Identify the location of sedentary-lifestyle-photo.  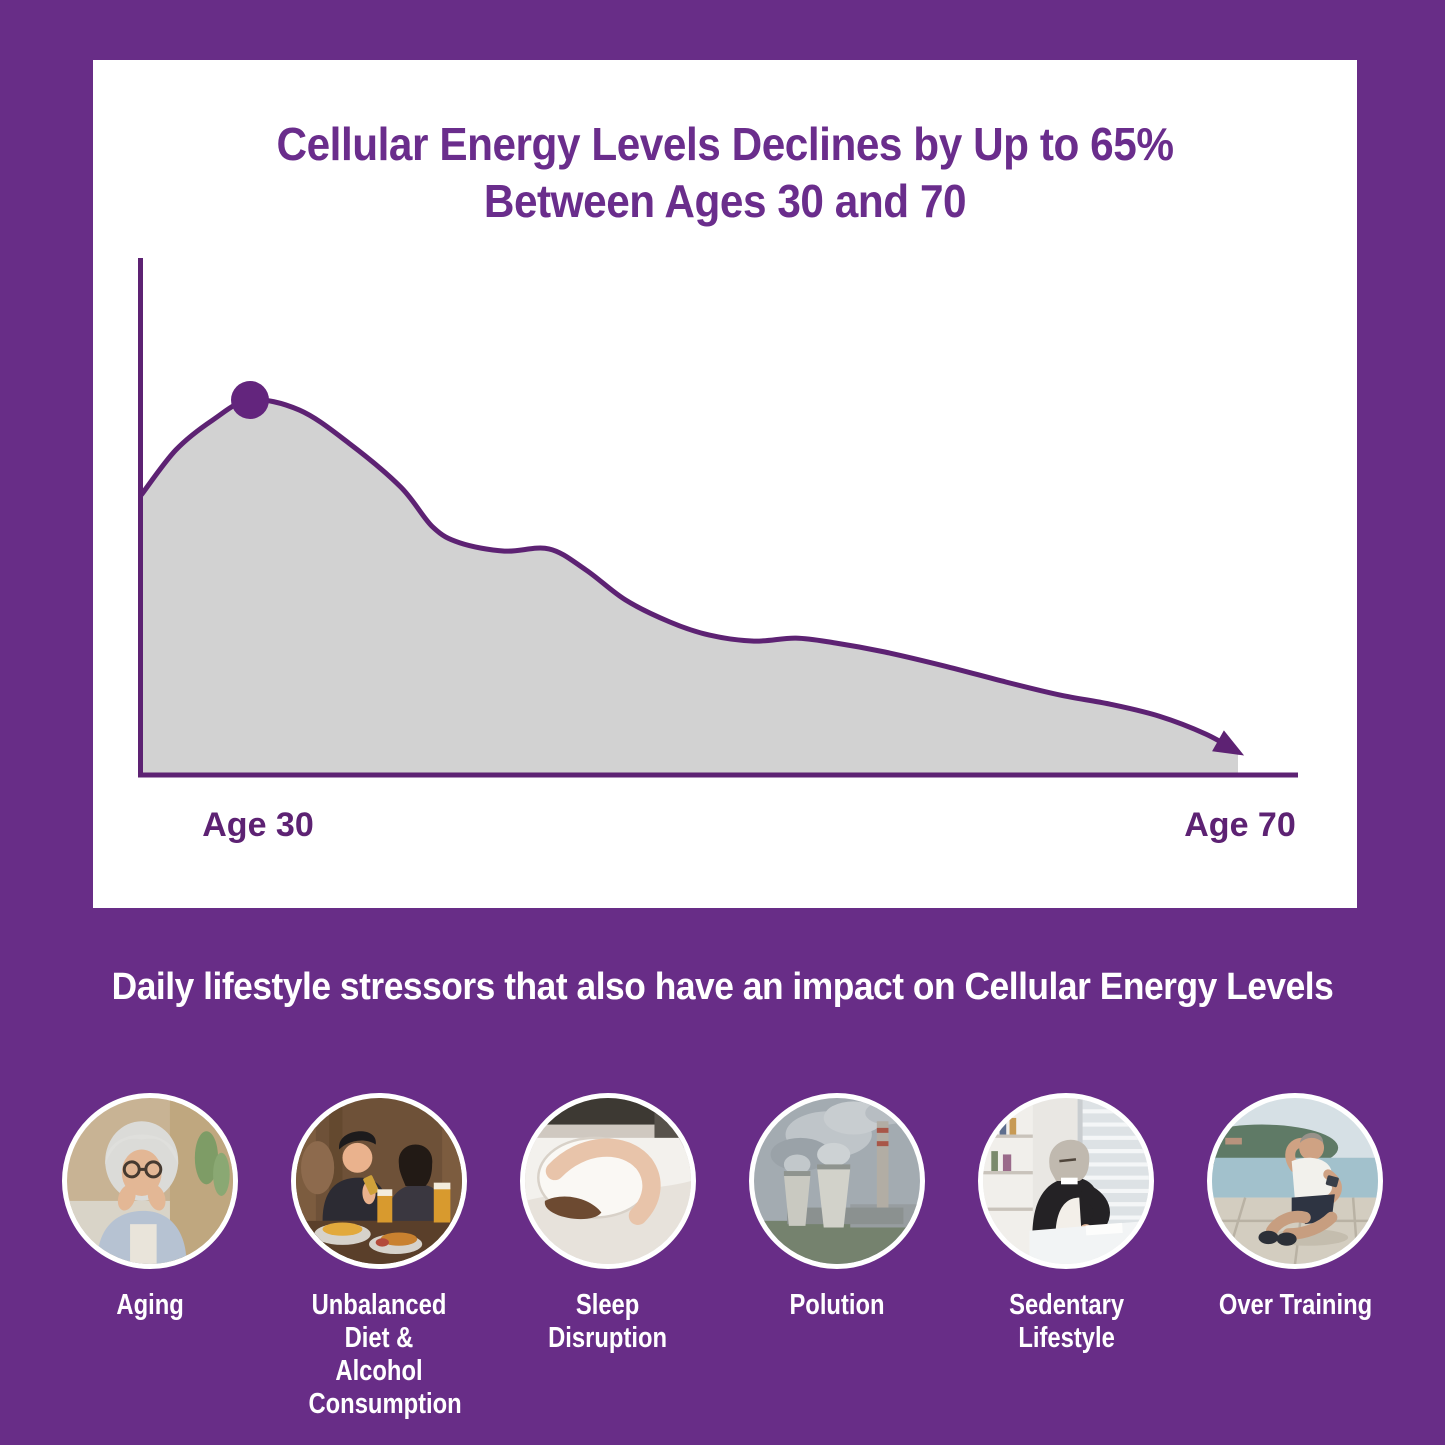
(1066, 1181).